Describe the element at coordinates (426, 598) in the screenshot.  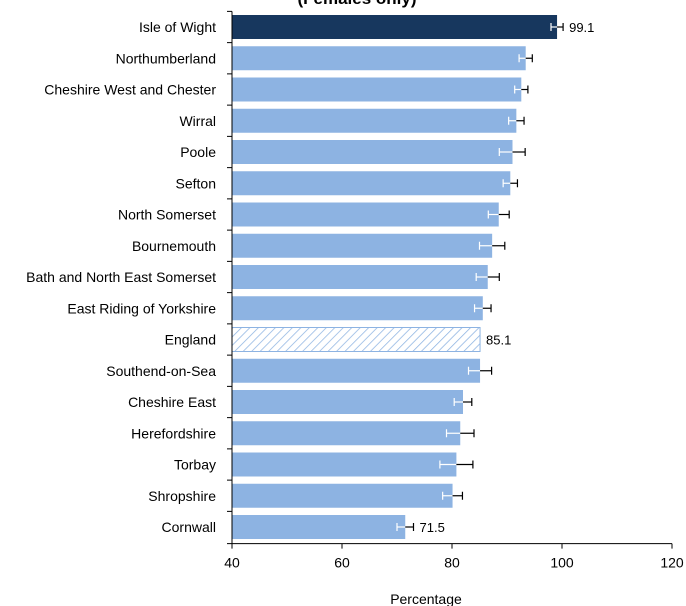
I see `x-axis-title: Percentage` at that location.